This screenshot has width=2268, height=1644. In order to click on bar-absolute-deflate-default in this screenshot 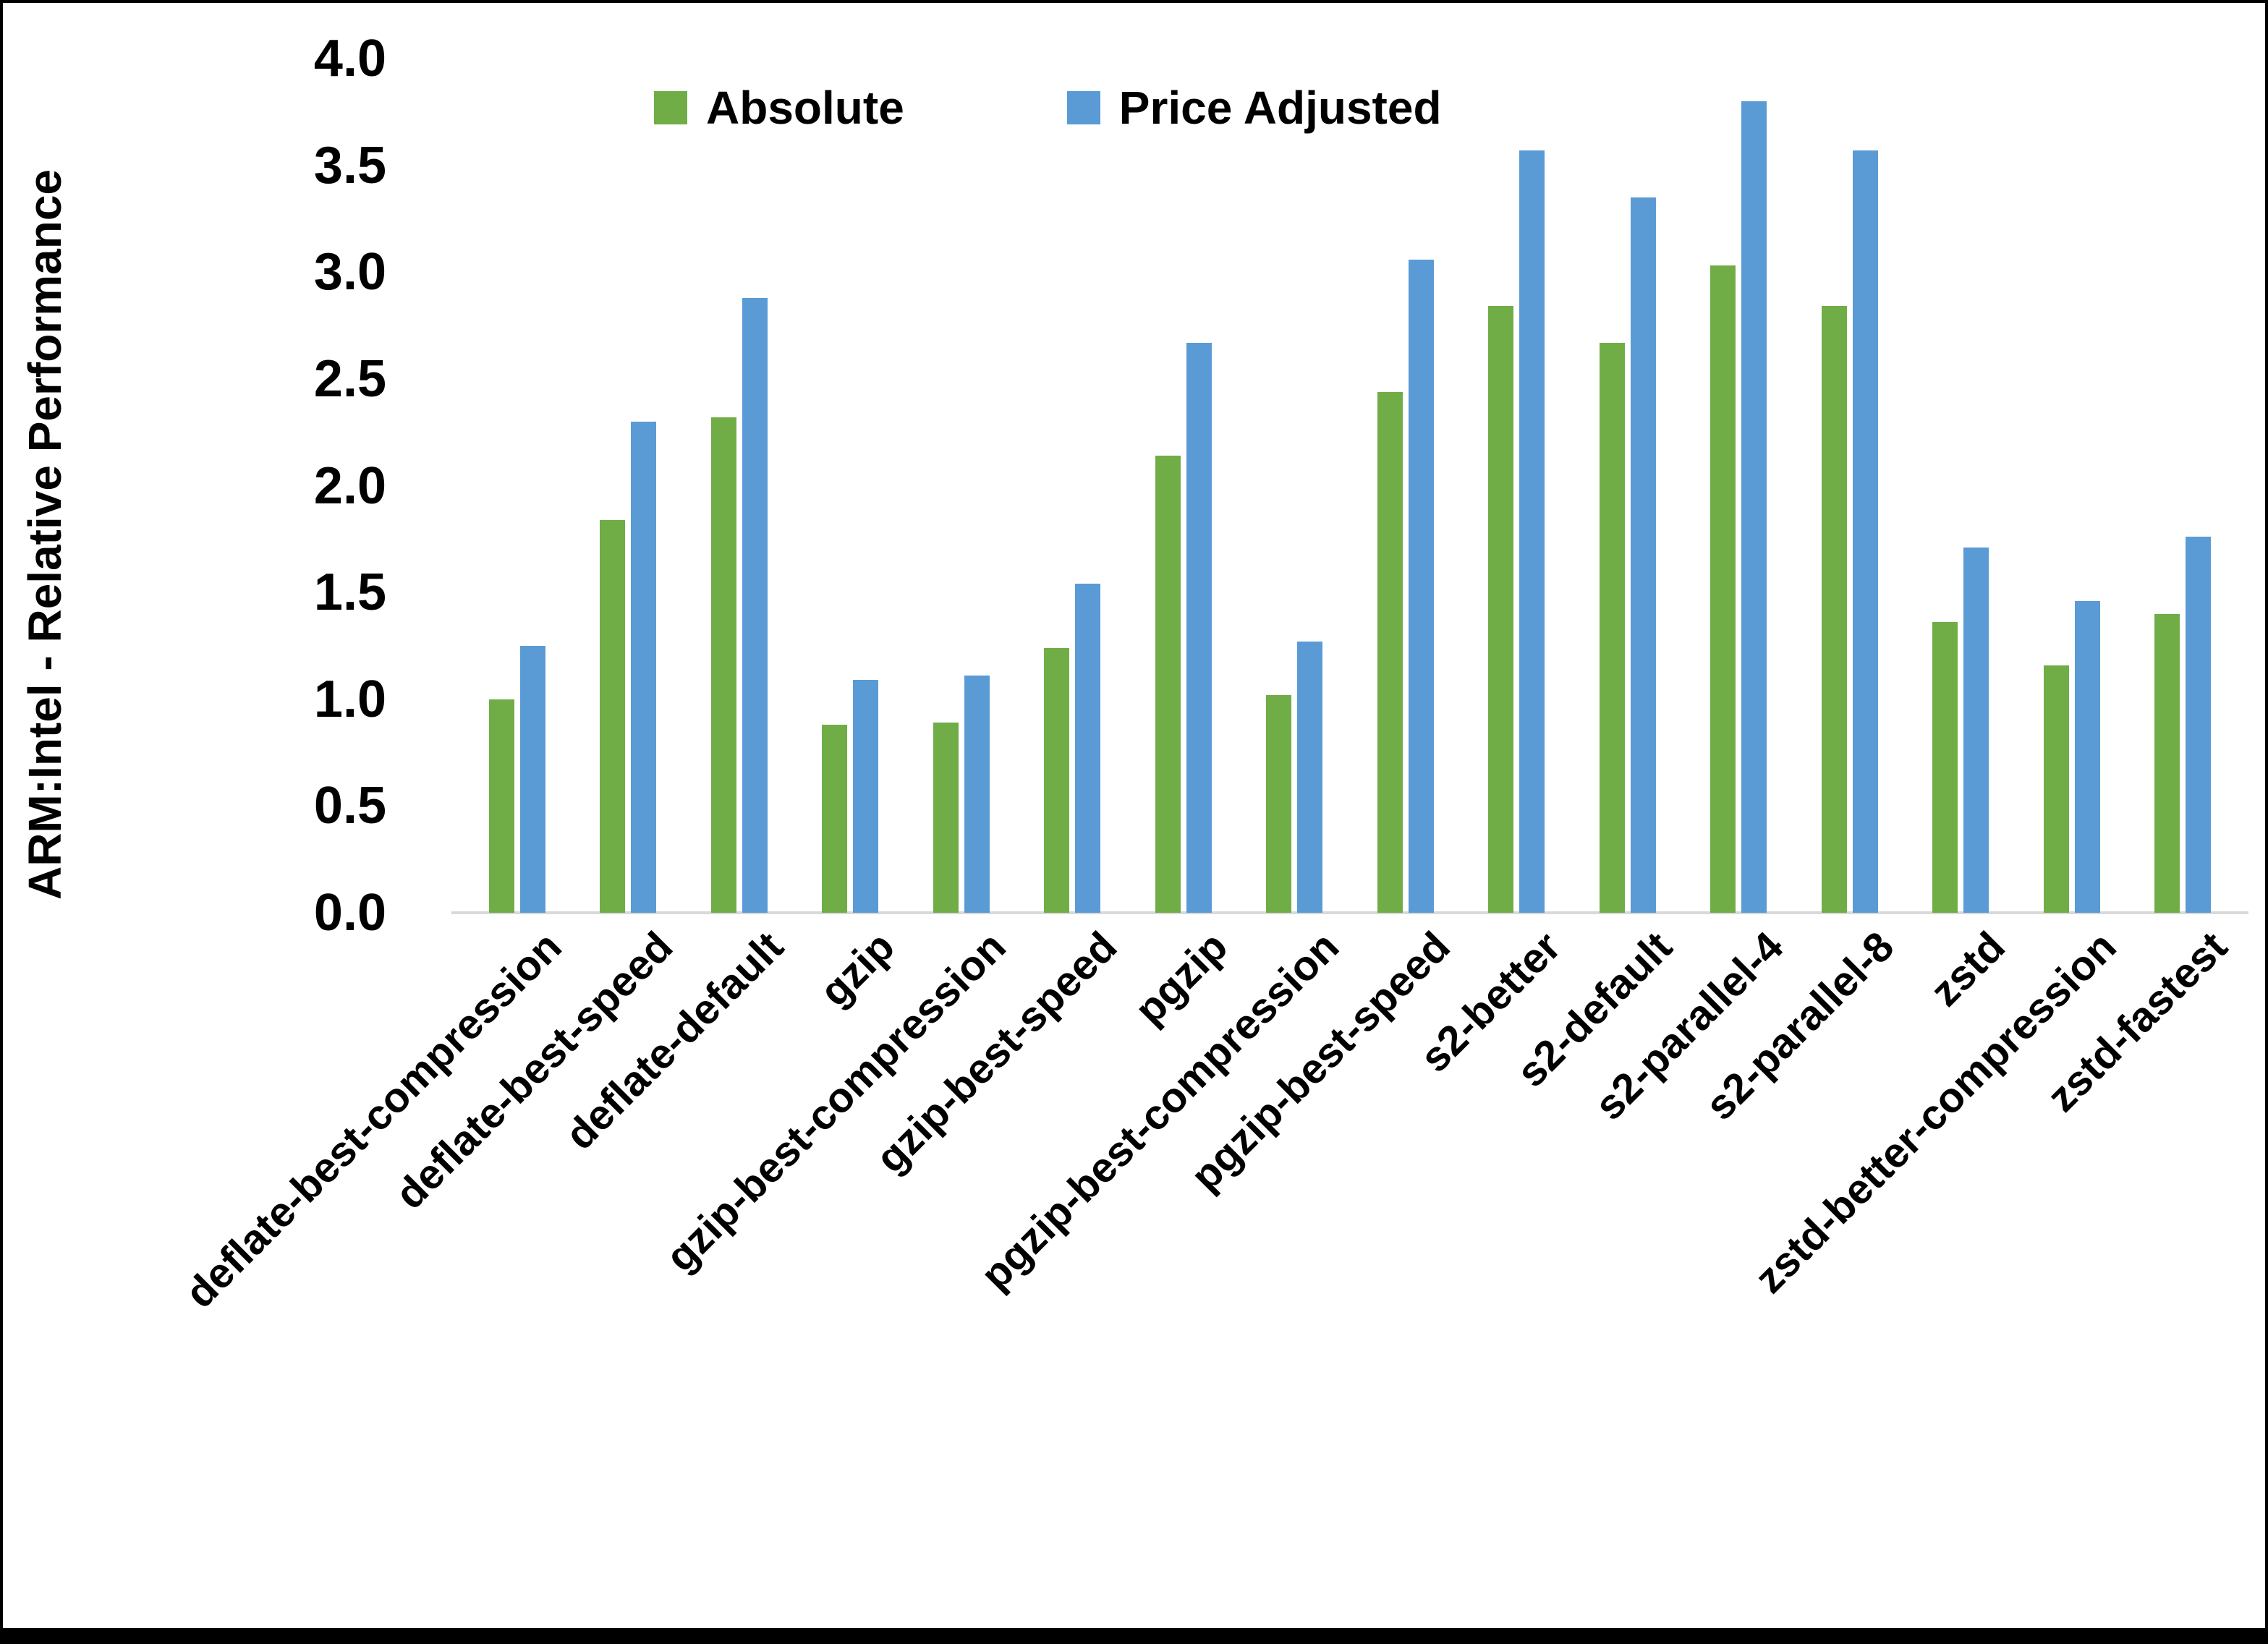, I will do `click(723, 665)`.